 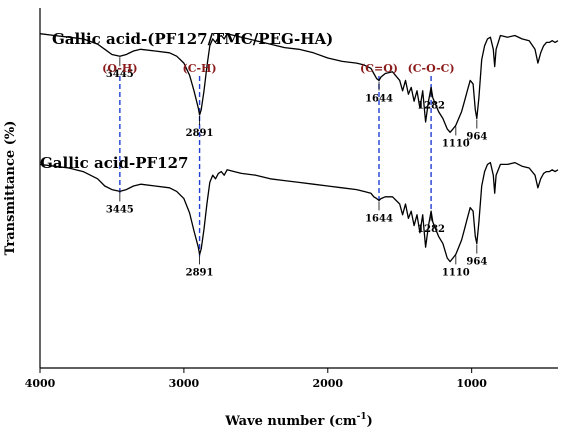 I want to click on x-axis-title-sup: -1, so click(x=362, y=417).